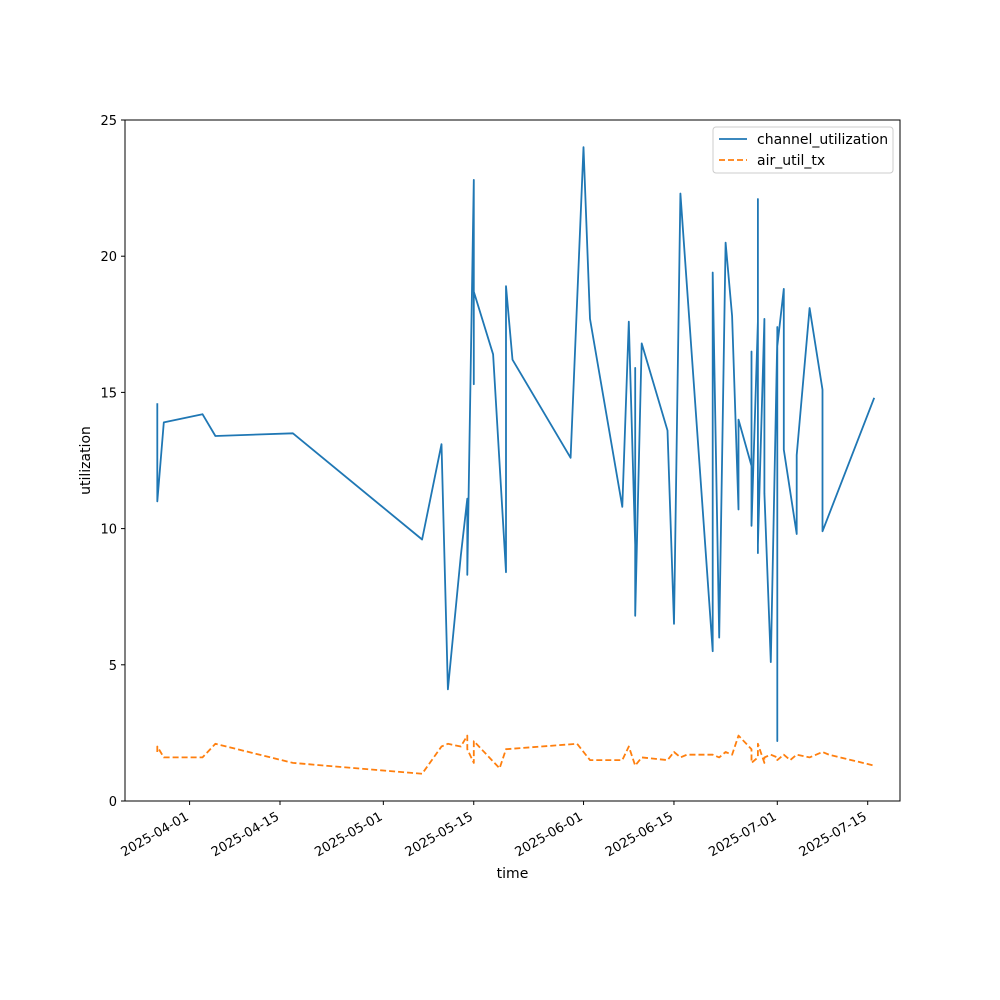  What do you see at coordinates (108, 257) in the screenshot?
I see `y-tick-label: 20` at bounding box center [108, 257].